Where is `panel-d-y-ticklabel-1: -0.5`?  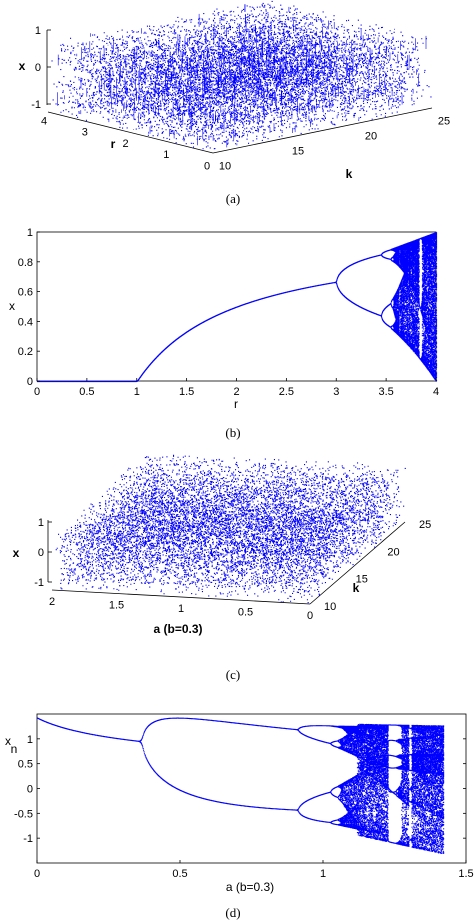 panel-d-y-ticklabel-1: -0.5 is located at coordinates (23, 814).